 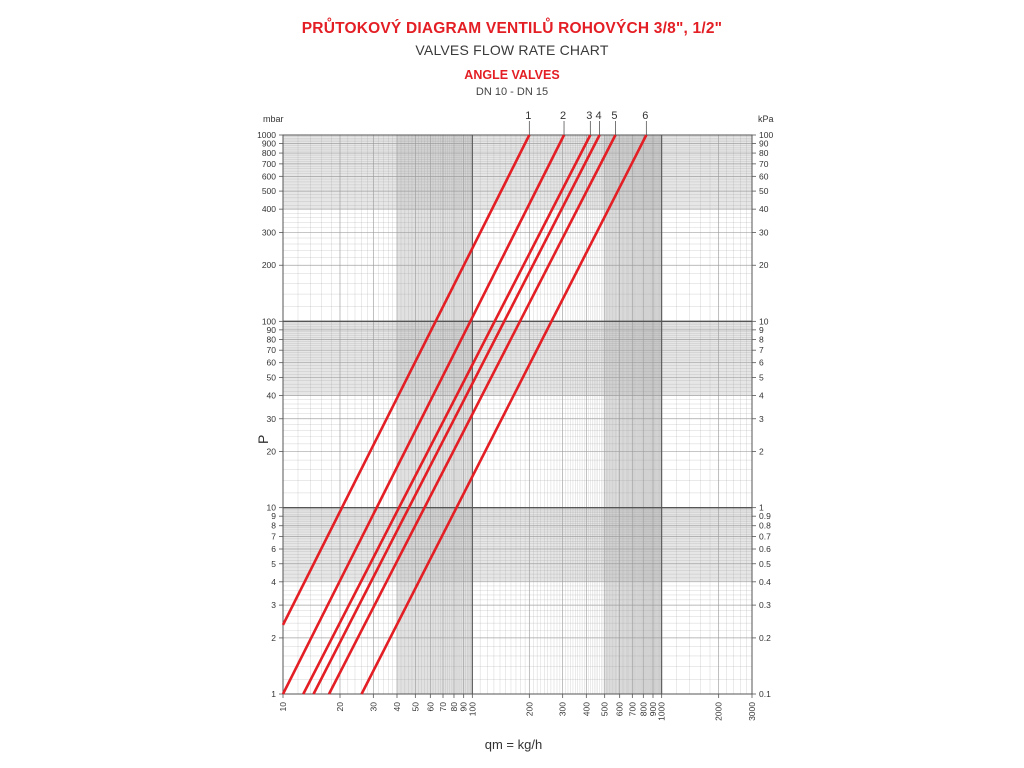 What do you see at coordinates (605, 709) in the screenshot?
I see `x-tick-label: 500` at bounding box center [605, 709].